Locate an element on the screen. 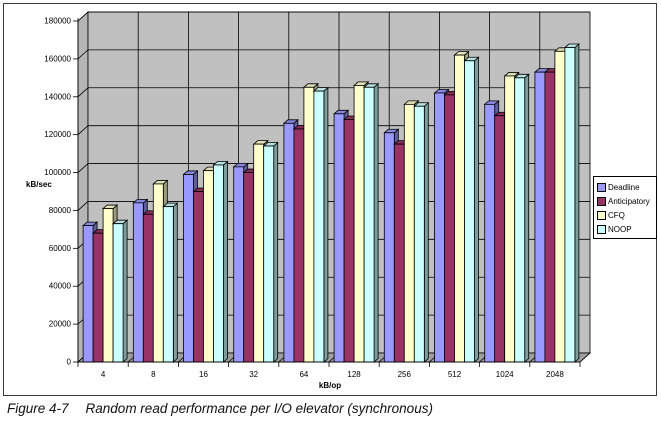 The width and height of the screenshot is (661, 423). legend-label: NOOP is located at coordinates (620, 229).